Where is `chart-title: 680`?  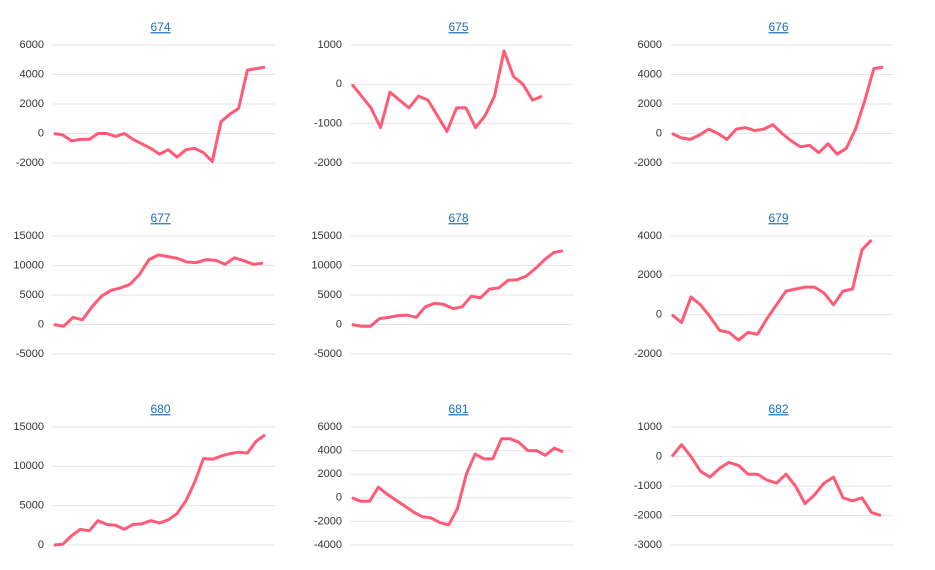 chart-title: 680 is located at coordinates (160, 409).